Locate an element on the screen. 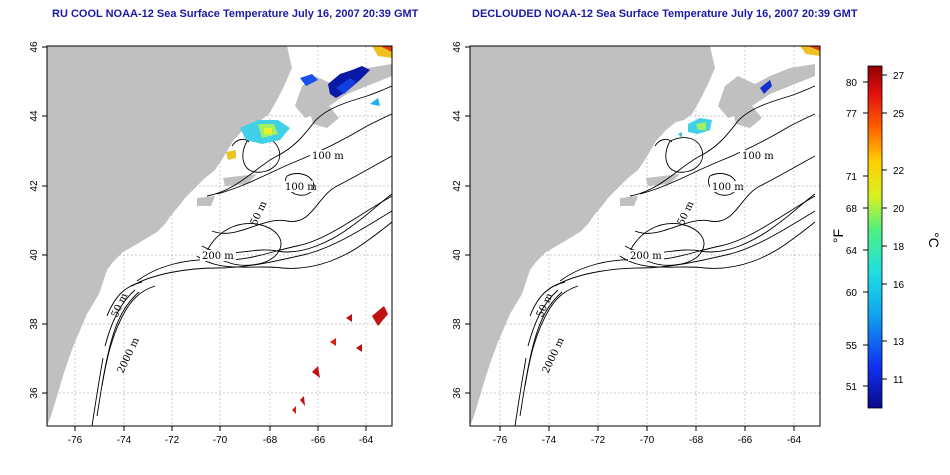 This screenshot has height=475, width=950. celsius-tick-label: 13 is located at coordinates (899, 342).